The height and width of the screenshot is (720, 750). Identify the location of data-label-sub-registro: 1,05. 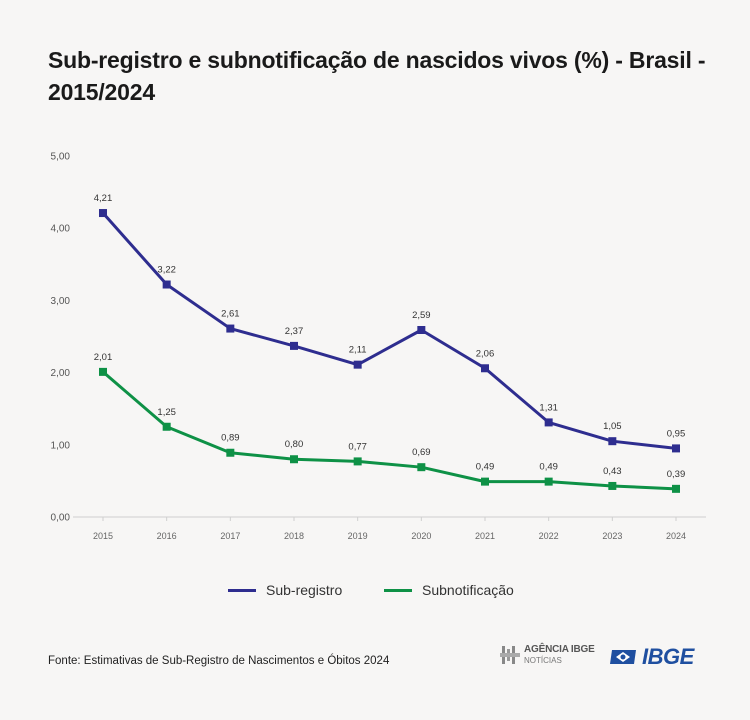
(612, 426).